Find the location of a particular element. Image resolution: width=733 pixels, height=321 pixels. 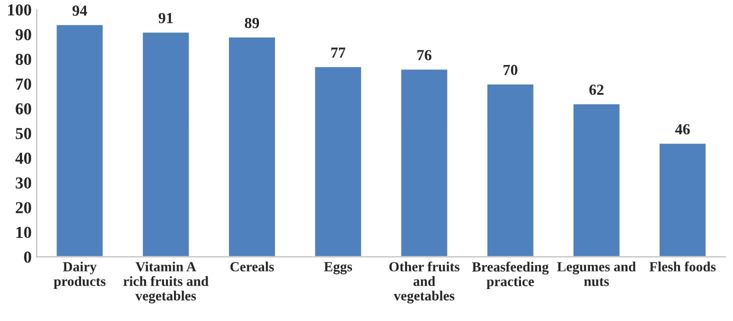

data-label: 62 is located at coordinates (596, 89).